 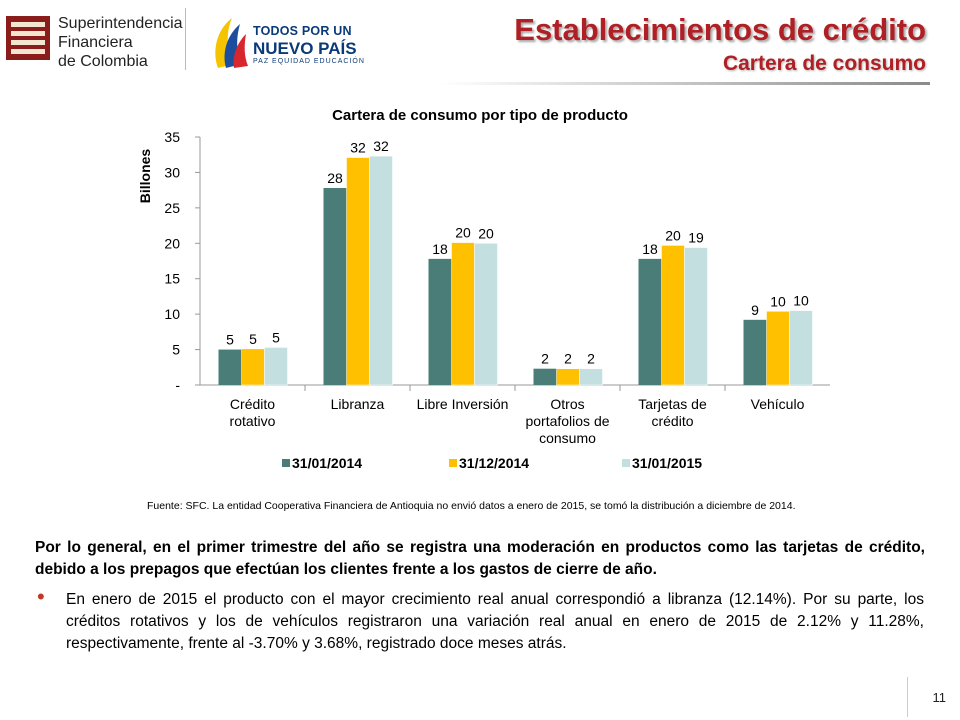 I want to click on sfc-name-line: Superintendencia, so click(x=120, y=23).